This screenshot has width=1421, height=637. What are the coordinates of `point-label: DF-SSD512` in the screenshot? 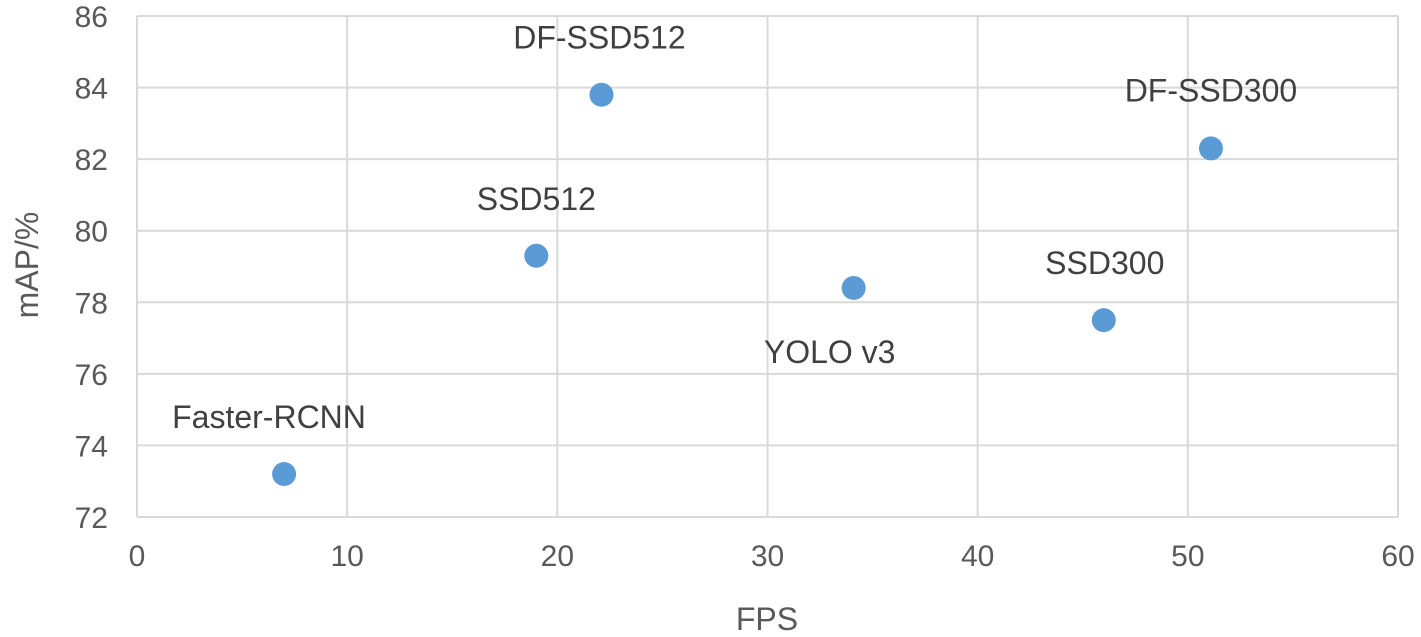 It's located at (599, 38).